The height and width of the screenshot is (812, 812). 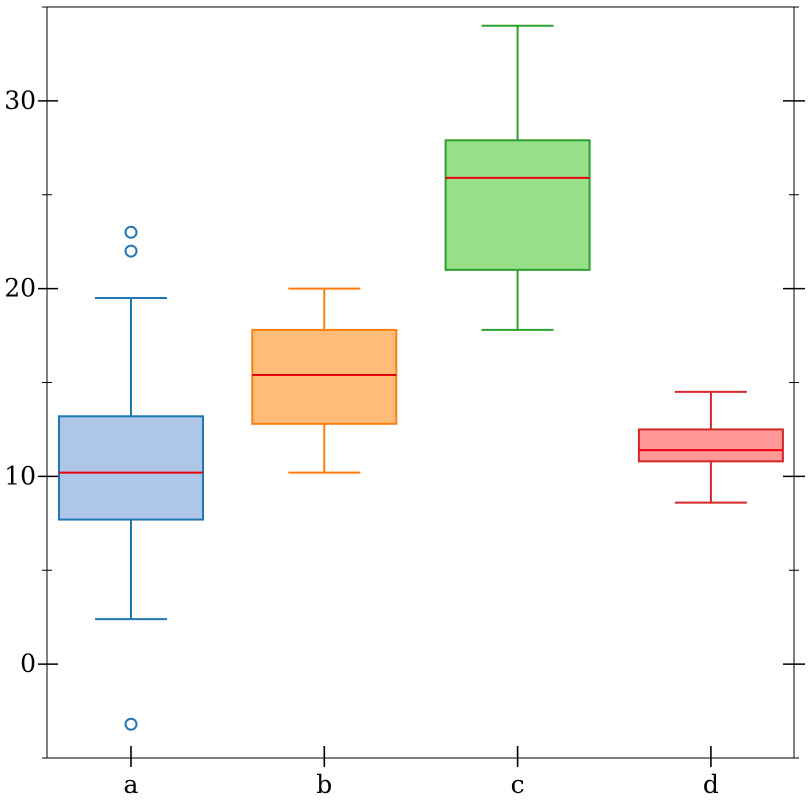 What do you see at coordinates (20, 100) in the screenshot?
I see `y-tick-label: 30` at bounding box center [20, 100].